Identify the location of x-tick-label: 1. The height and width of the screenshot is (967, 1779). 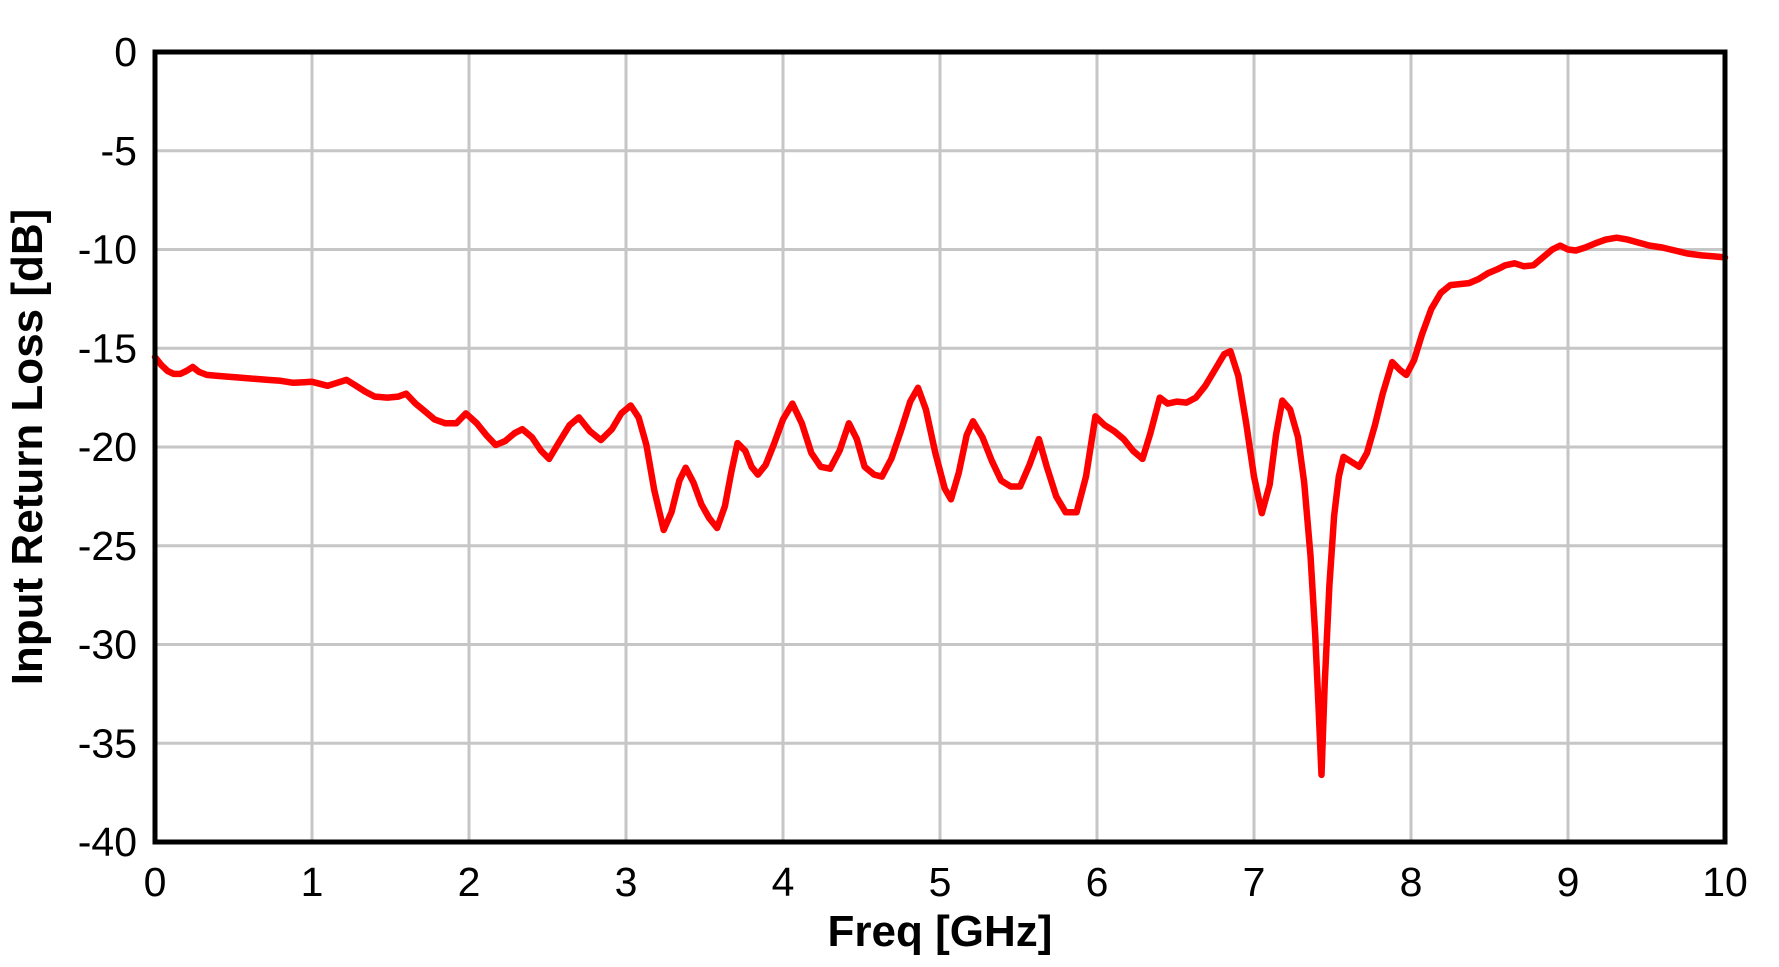
(312, 882).